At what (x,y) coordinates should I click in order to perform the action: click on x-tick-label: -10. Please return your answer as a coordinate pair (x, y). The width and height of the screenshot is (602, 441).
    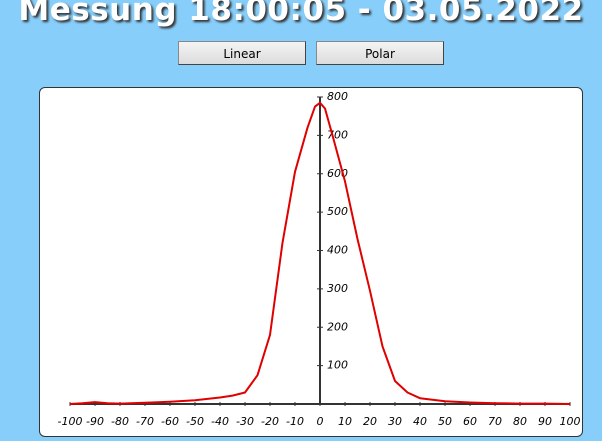
    Looking at the image, I should click on (295, 421).